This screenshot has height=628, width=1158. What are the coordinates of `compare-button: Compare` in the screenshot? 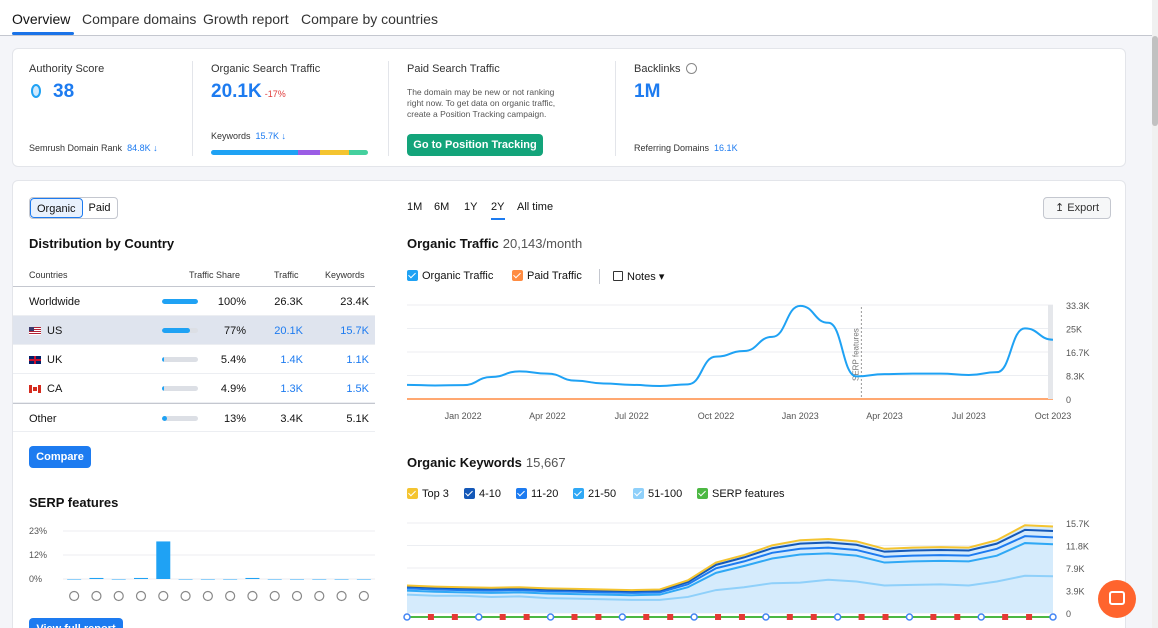 It's located at (60, 457).